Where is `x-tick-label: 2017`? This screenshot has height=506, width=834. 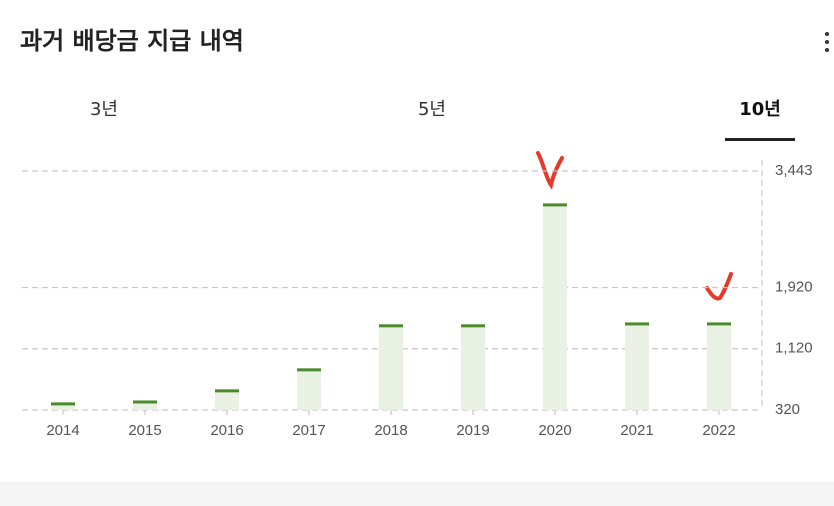 x-tick-label: 2017 is located at coordinates (308, 430).